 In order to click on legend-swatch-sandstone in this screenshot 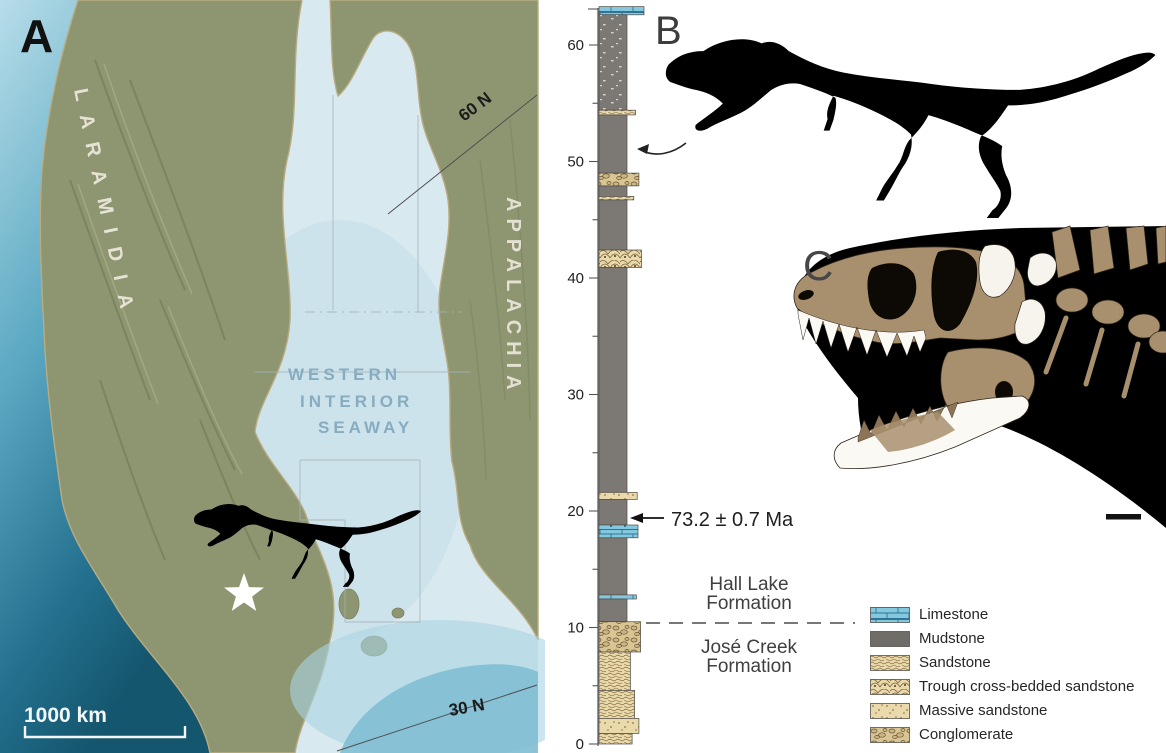, I will do `click(890, 662)`.